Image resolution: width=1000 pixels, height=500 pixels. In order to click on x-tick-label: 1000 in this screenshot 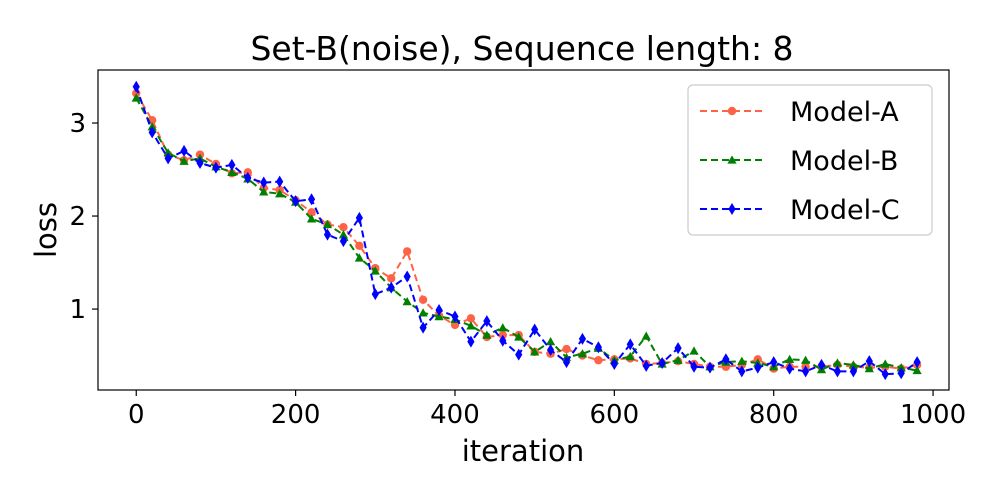, I will do `click(933, 415)`.